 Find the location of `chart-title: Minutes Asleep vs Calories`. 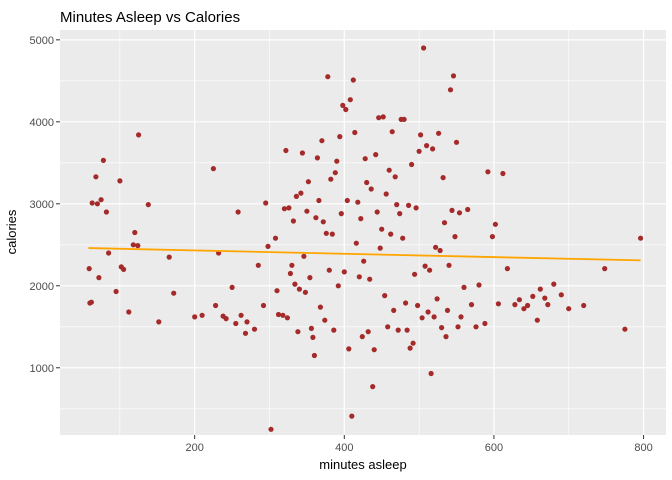

chart-title: Minutes Asleep vs Calories is located at coordinates (150, 17).